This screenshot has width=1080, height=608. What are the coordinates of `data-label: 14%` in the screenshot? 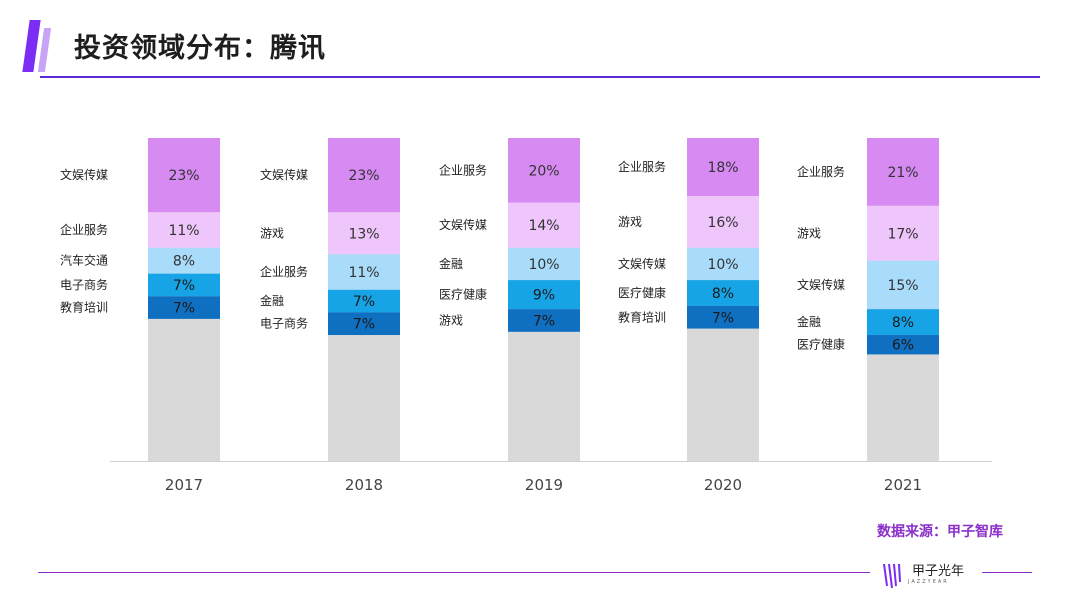 It's located at (543, 226).